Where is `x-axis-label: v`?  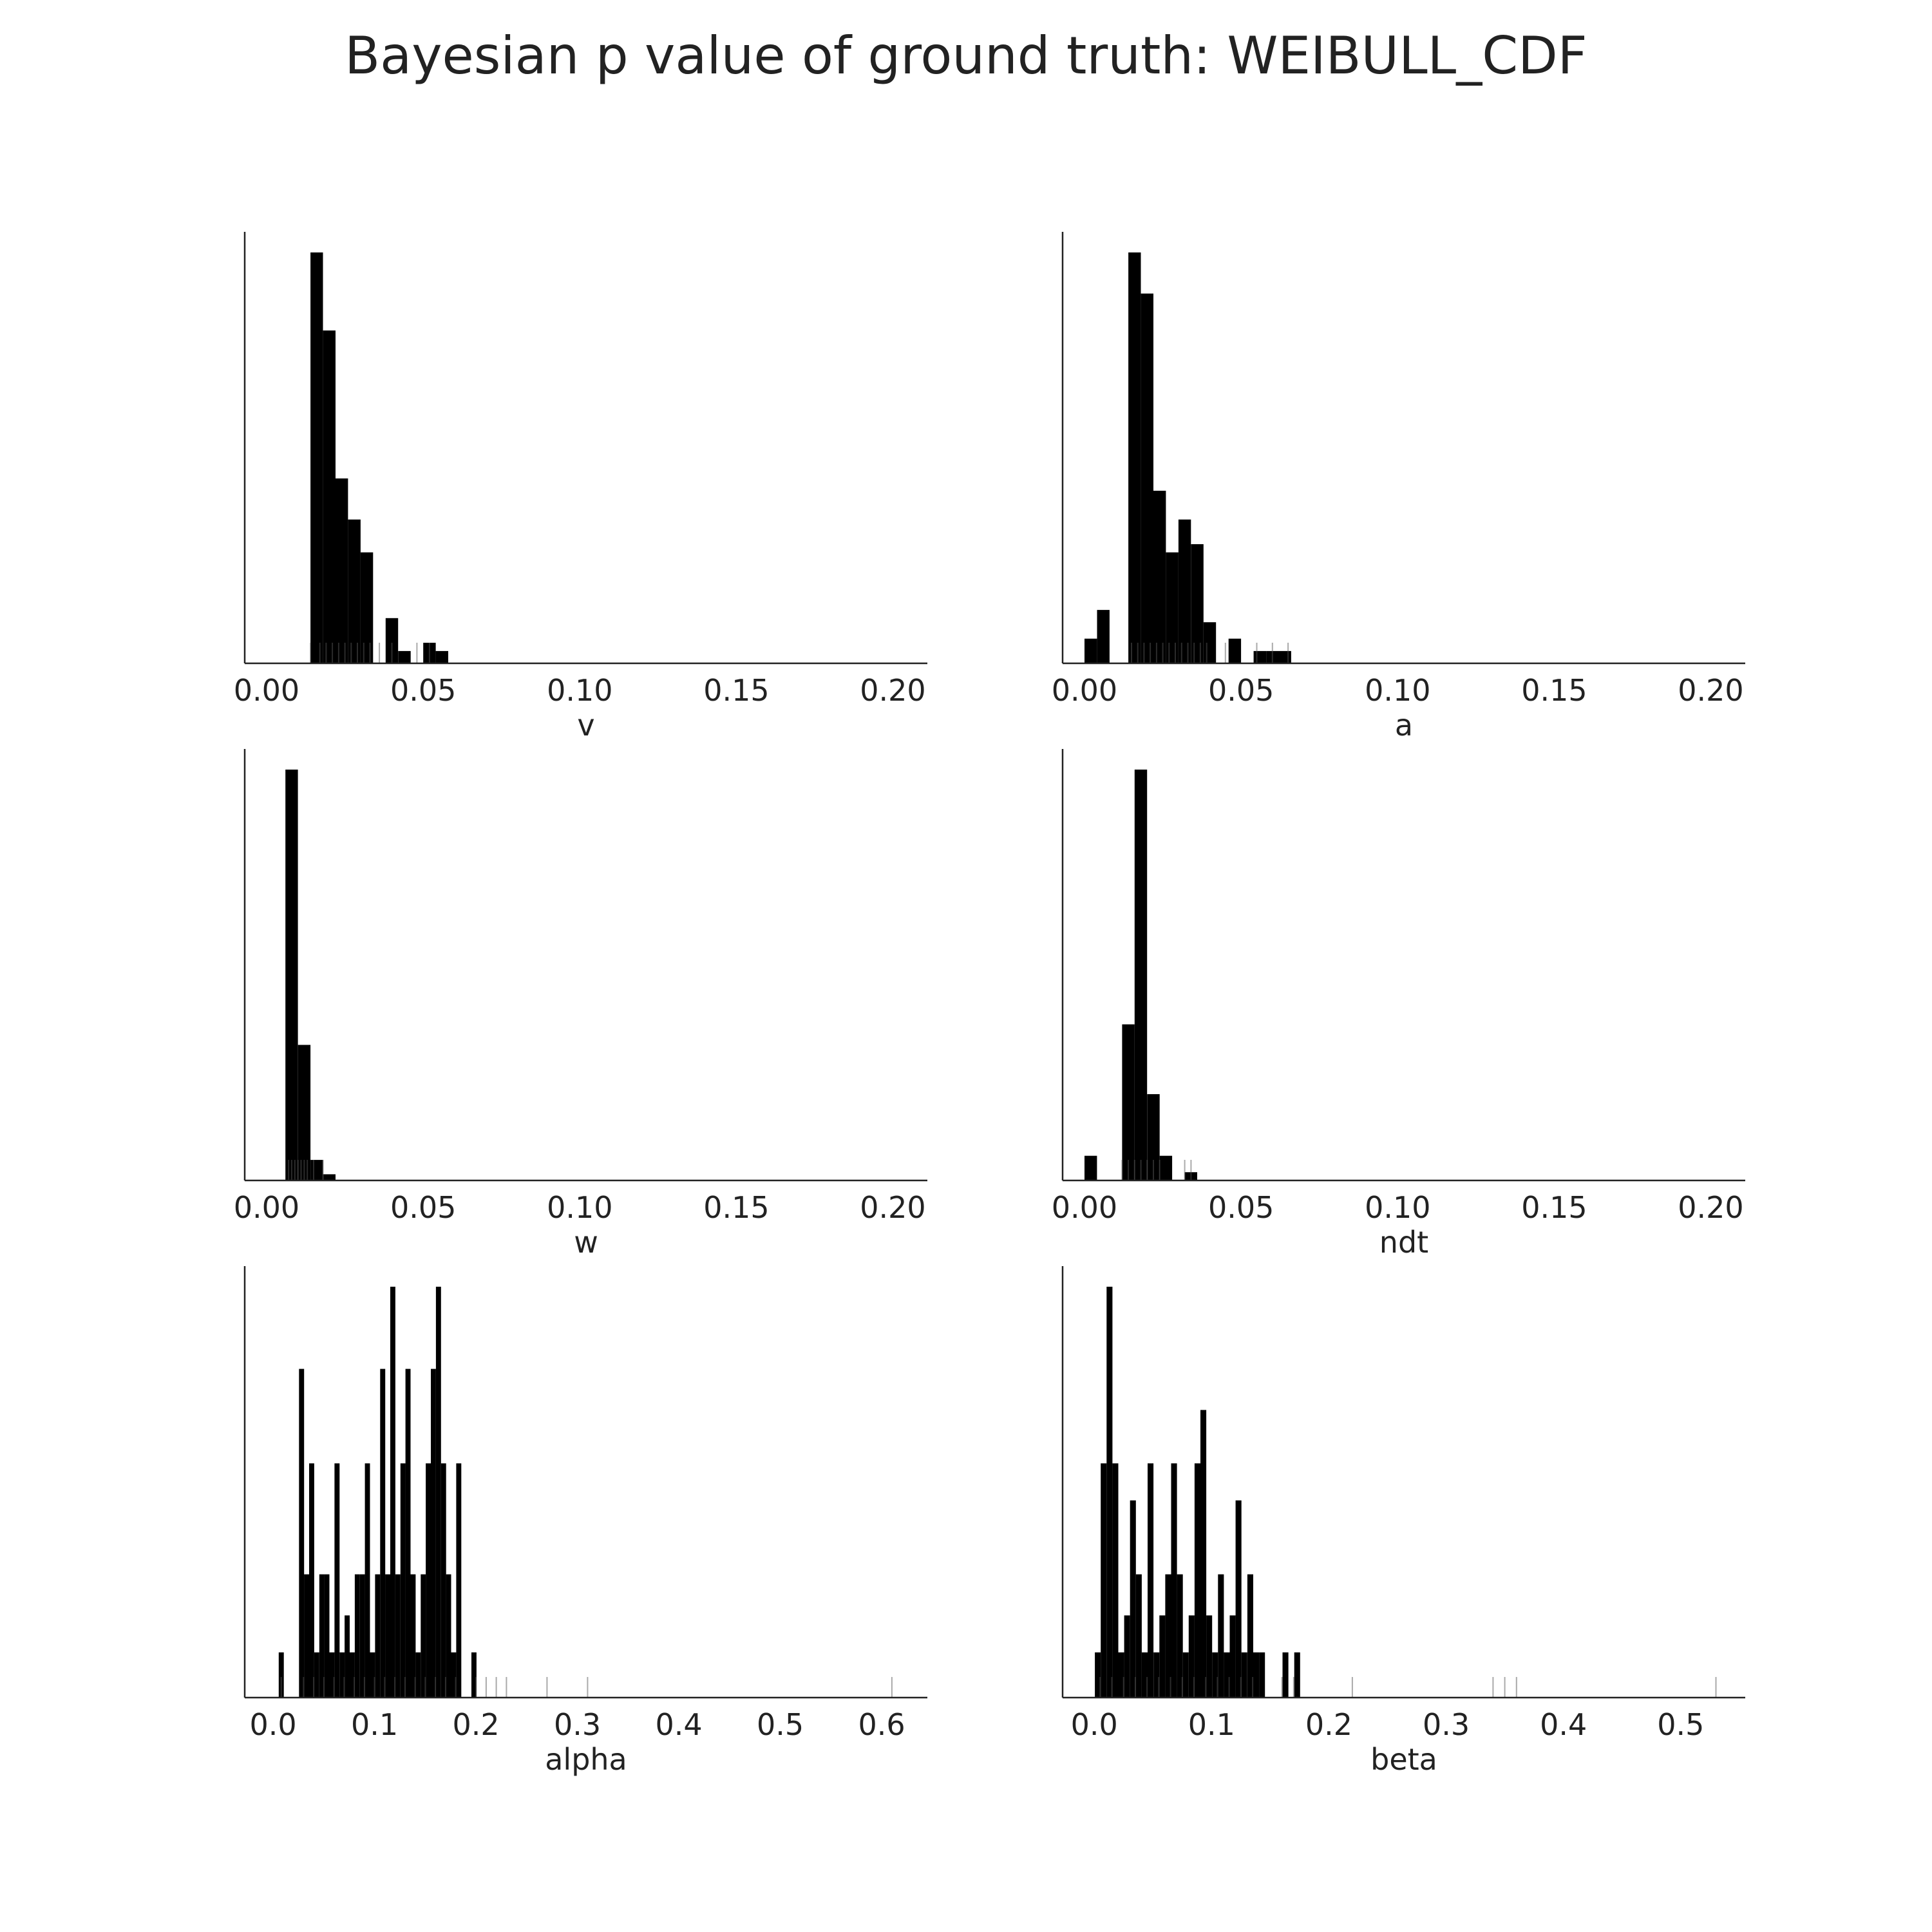
x-axis-label: v is located at coordinates (586, 725).